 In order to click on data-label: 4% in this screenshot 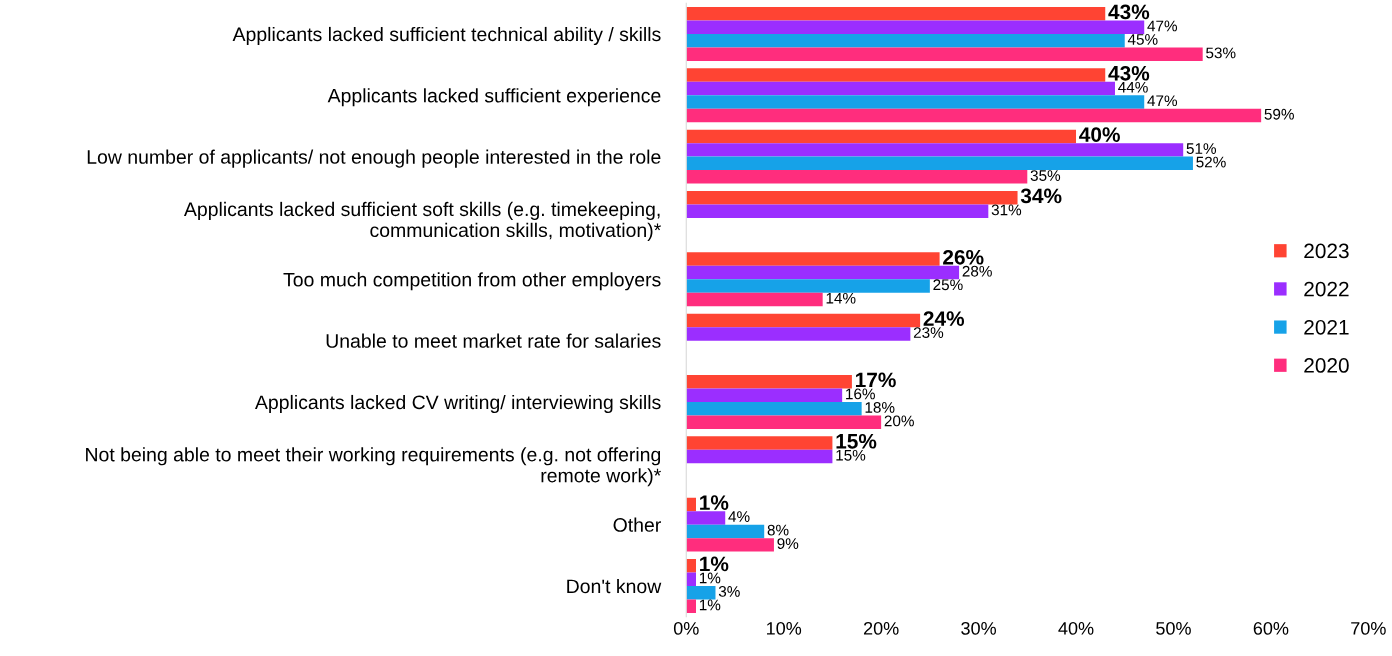, I will do `click(739, 516)`.